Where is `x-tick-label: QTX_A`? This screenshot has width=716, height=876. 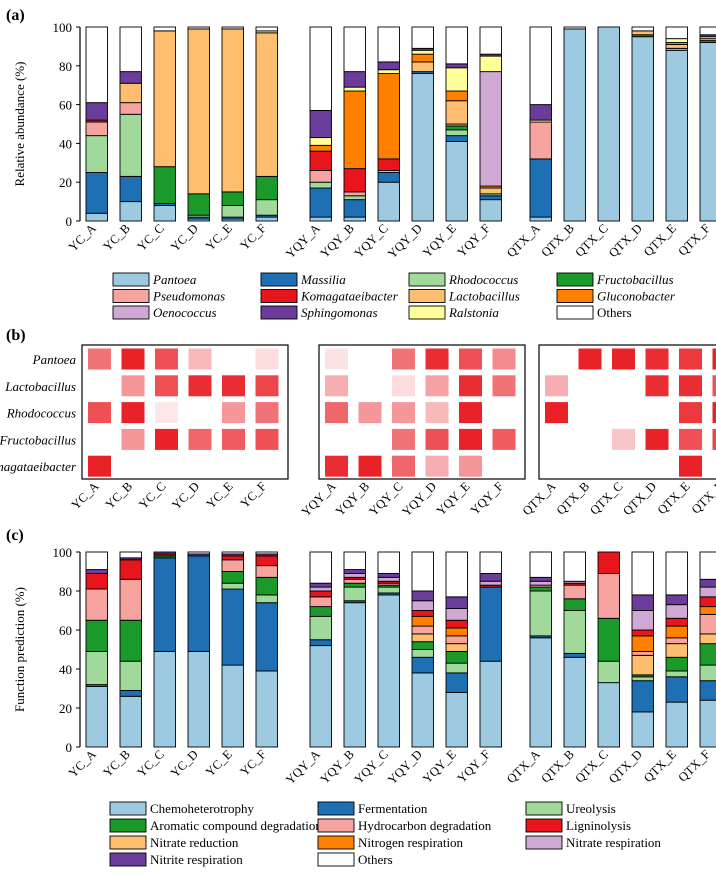
x-tick-label: QTX_A is located at coordinates (523, 240).